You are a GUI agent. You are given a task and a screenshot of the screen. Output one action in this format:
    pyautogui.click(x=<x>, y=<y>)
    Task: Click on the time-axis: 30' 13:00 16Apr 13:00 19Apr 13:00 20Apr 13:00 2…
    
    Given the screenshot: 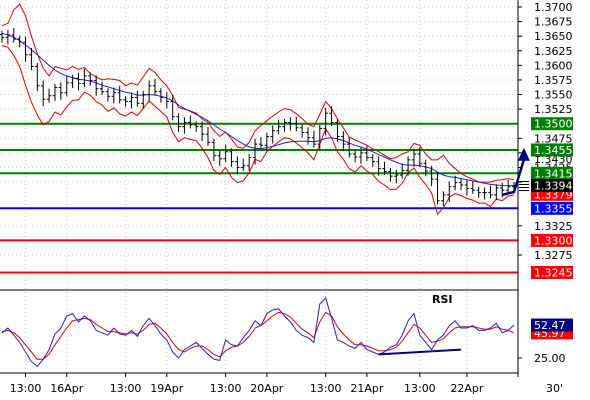 What is the action you would take?
    pyautogui.click(x=281, y=383)
    